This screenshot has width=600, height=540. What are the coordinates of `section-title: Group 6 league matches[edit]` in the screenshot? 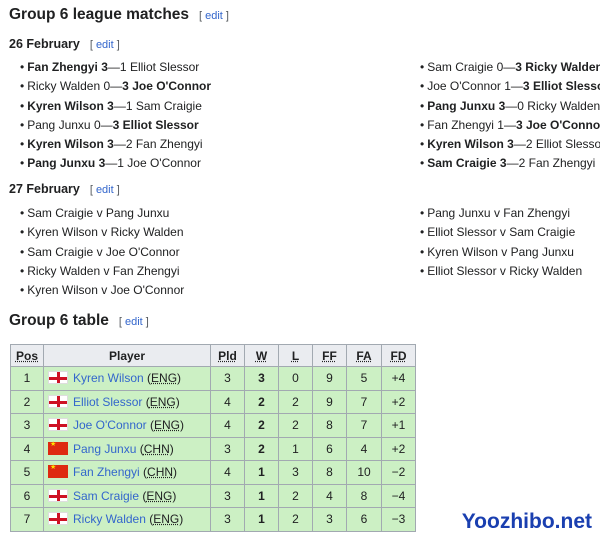 It's located at (119, 14).